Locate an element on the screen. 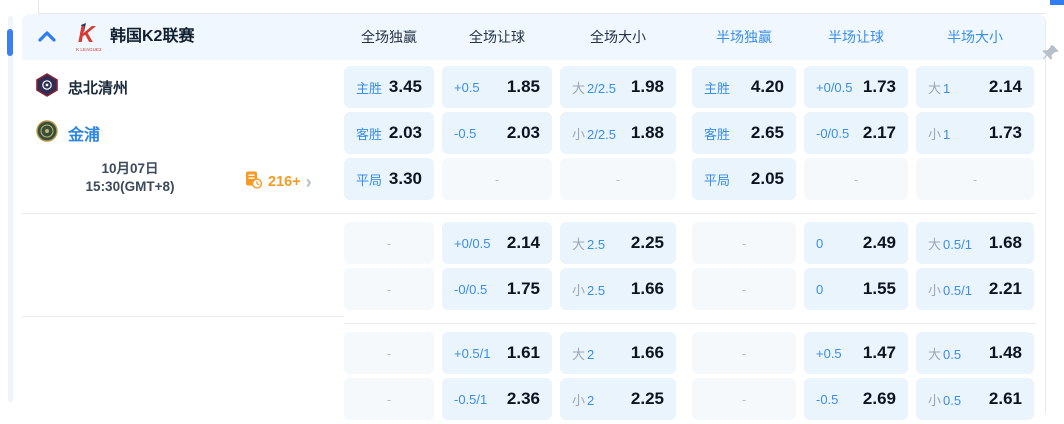  vertical-scrollbar-track is located at coordinates (10, 209).